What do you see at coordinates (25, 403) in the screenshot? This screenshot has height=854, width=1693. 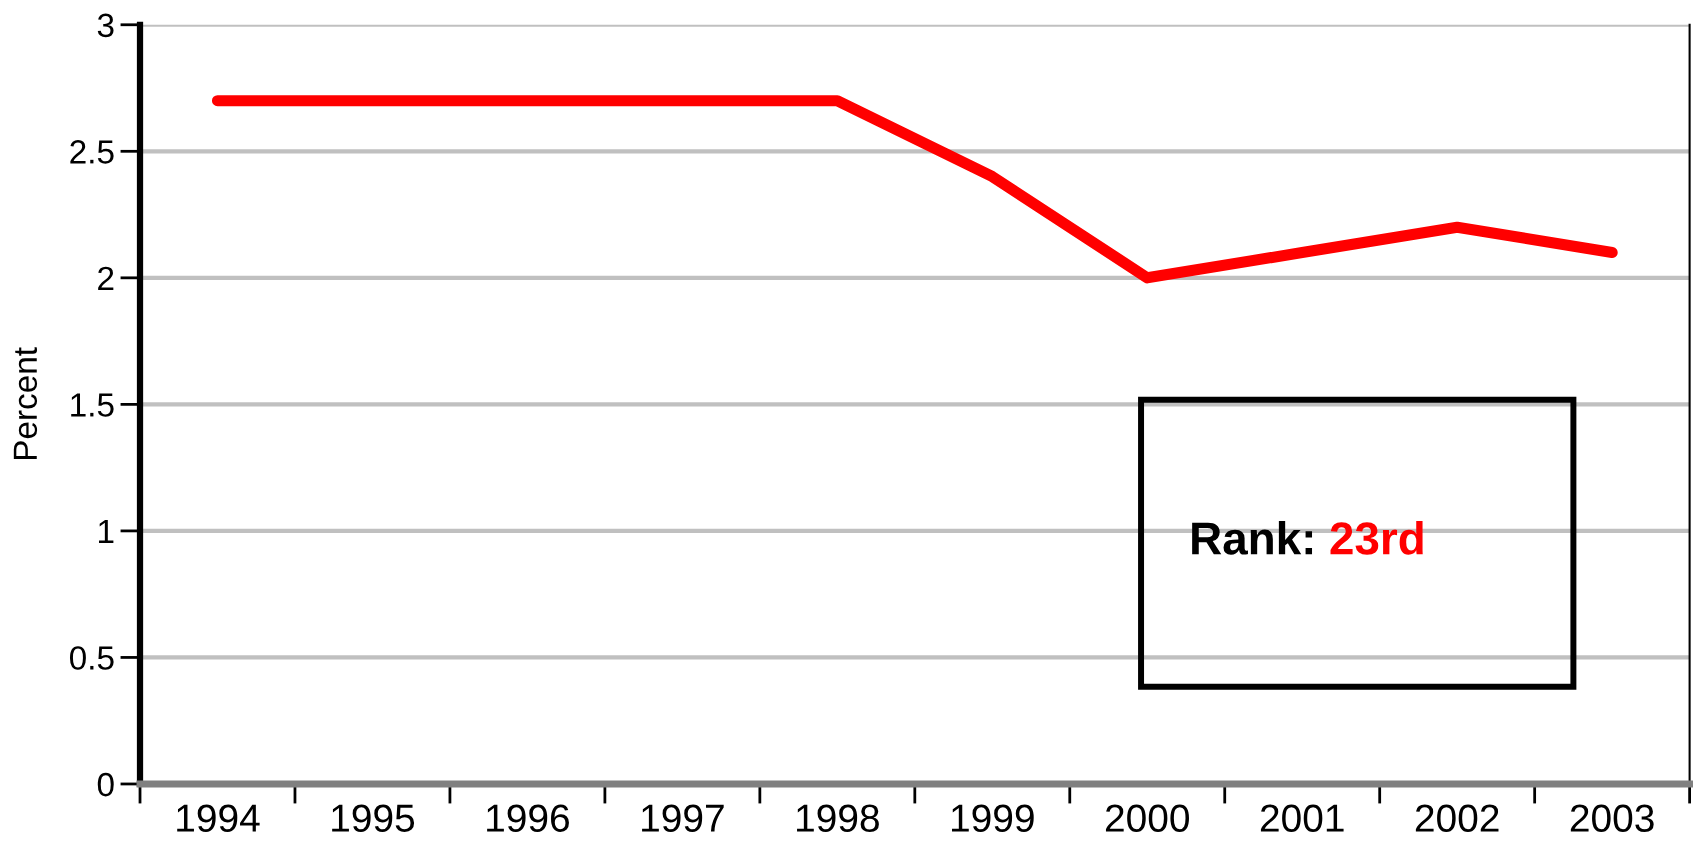 I see `y-axis-title: Percent` at bounding box center [25, 403].